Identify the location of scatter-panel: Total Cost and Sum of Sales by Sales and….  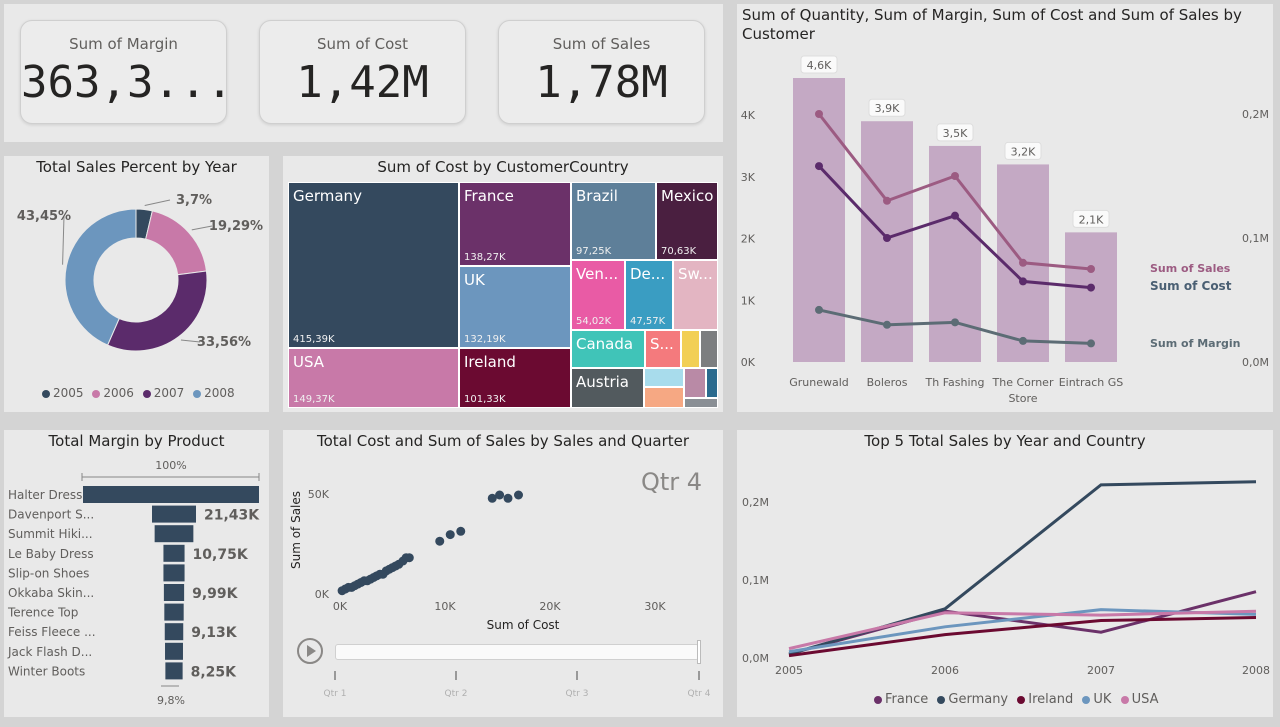
(503, 573).